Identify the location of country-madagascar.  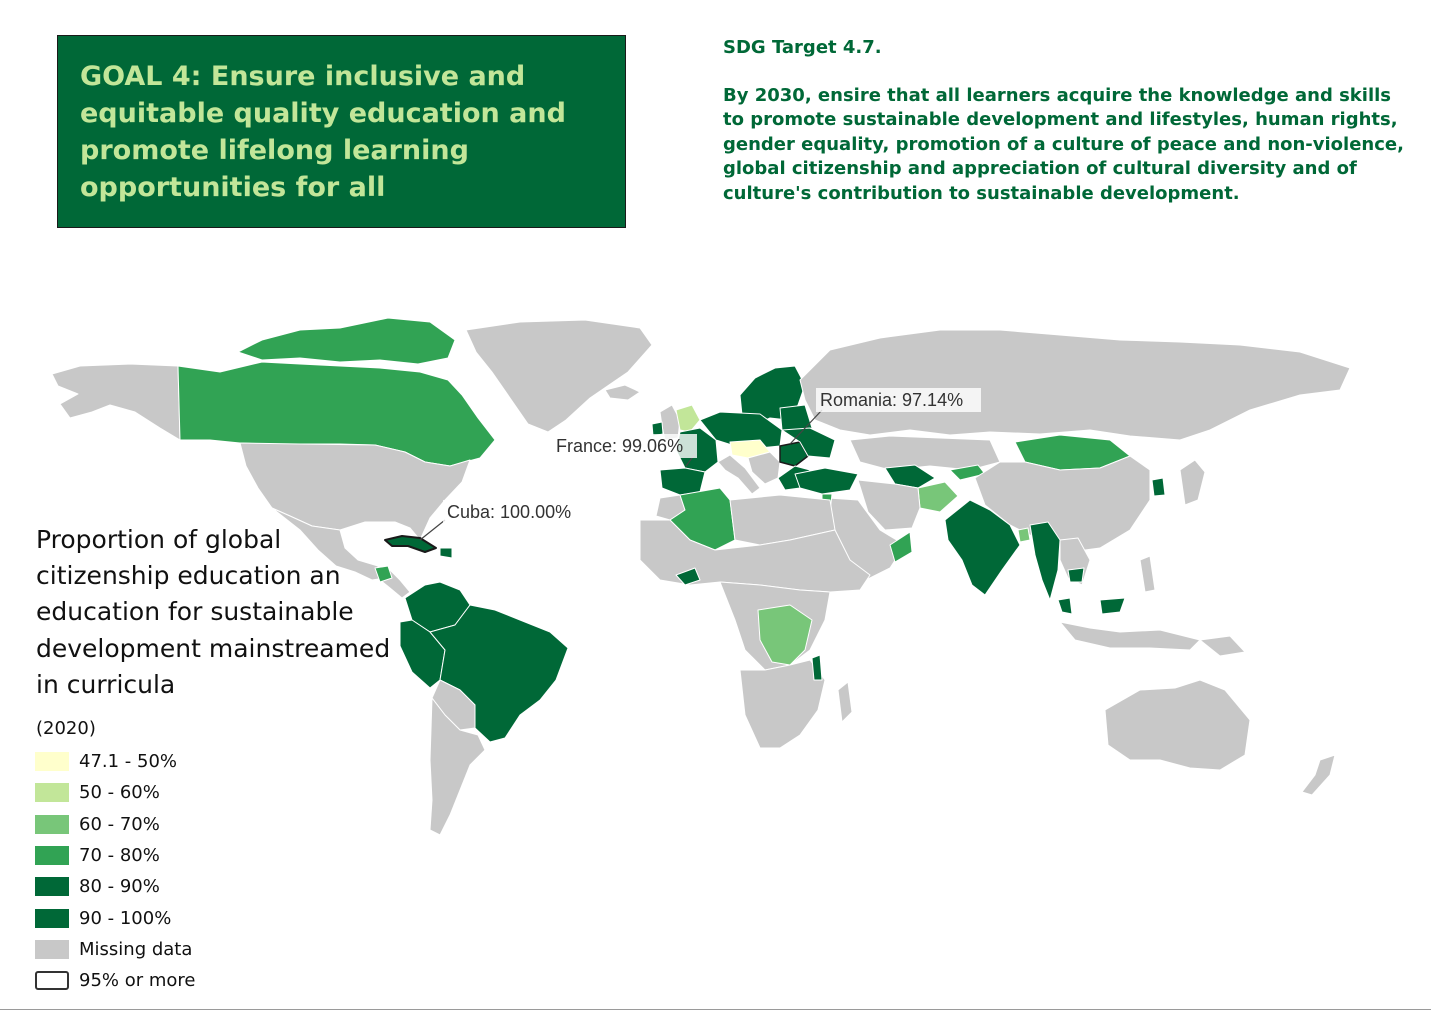
(845, 702).